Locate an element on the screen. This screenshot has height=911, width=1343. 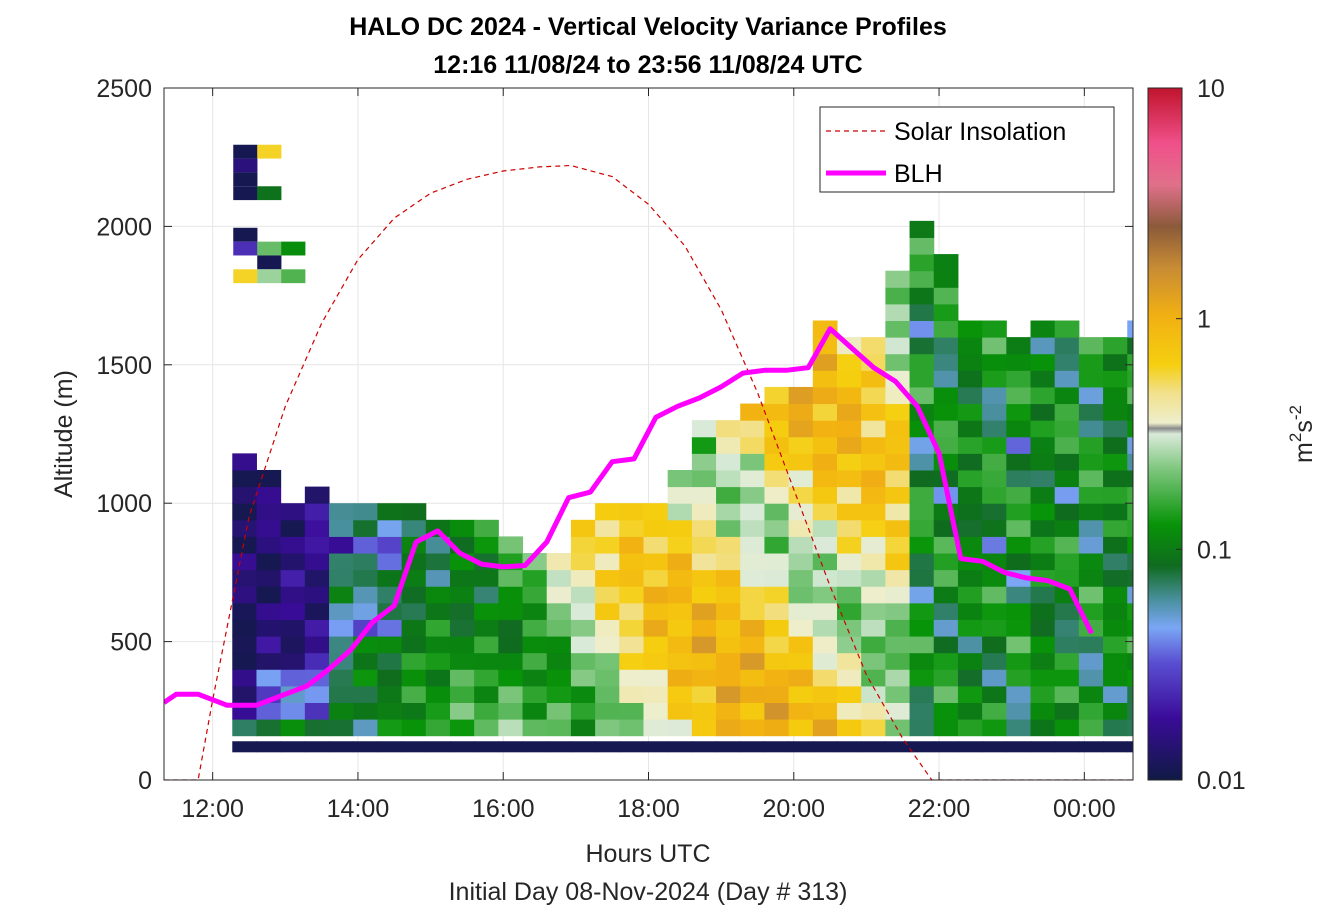
x-tick-label-4: 20:00 is located at coordinates (793, 809).